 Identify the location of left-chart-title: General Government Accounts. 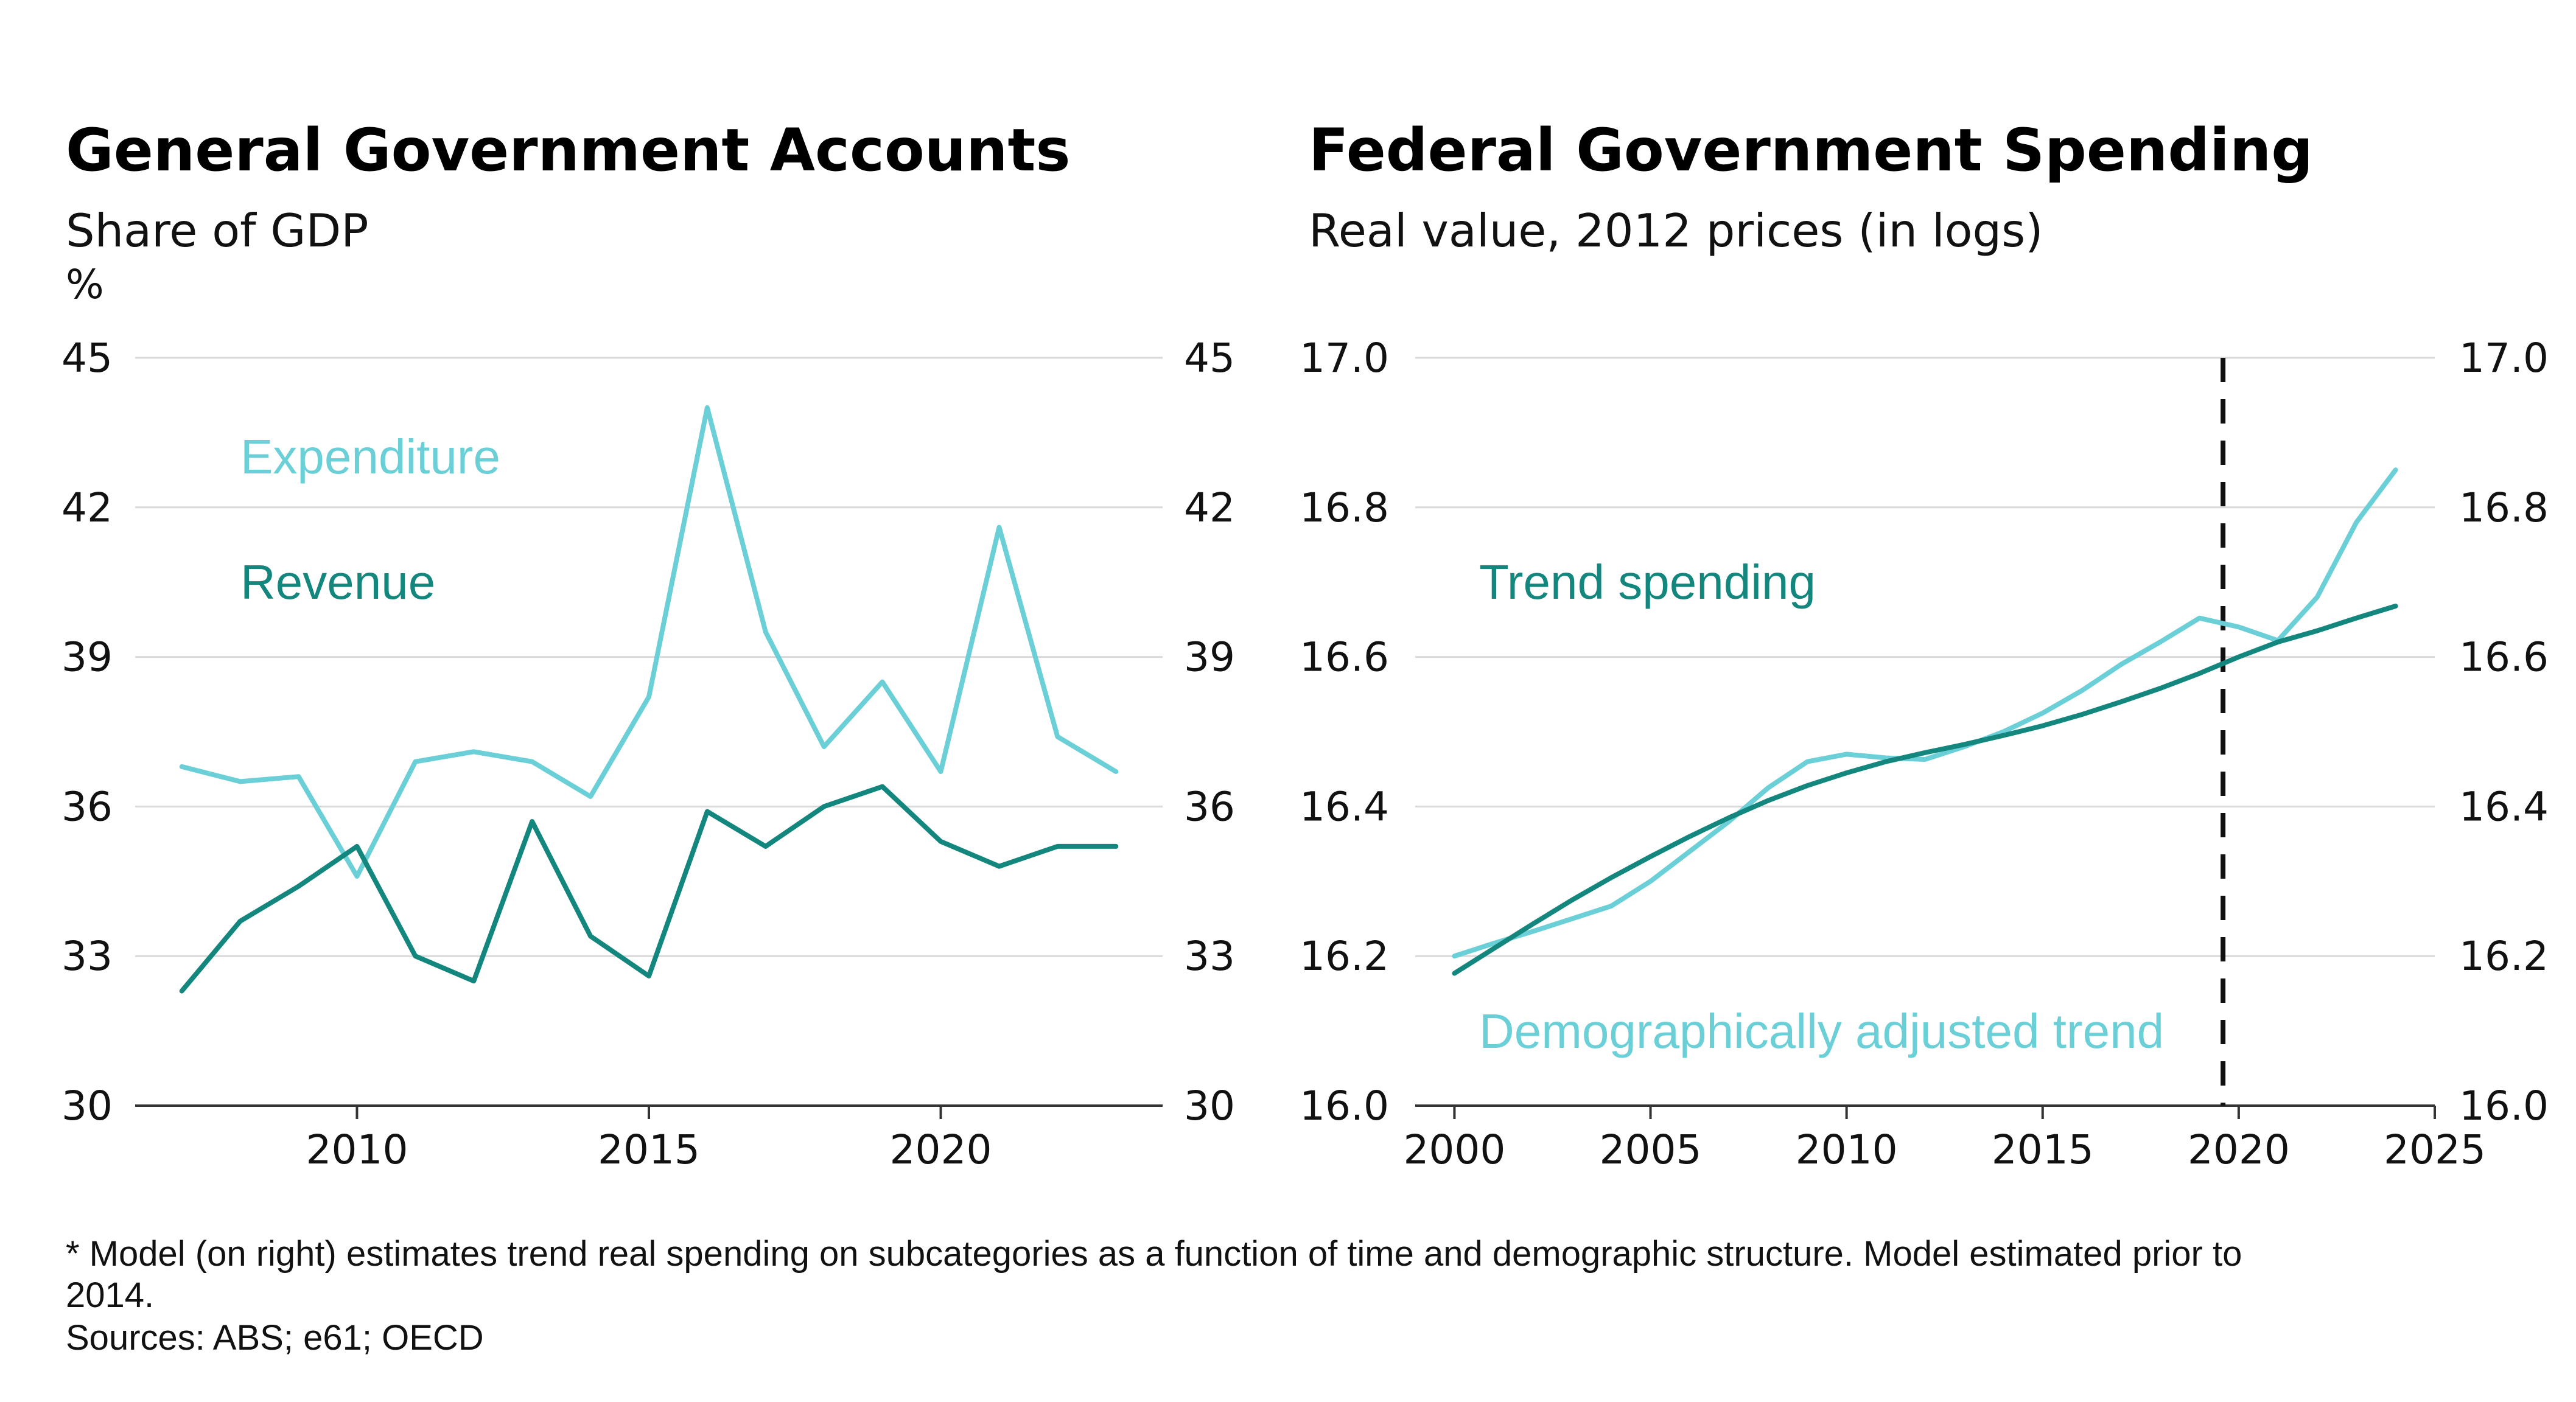
(568, 150).